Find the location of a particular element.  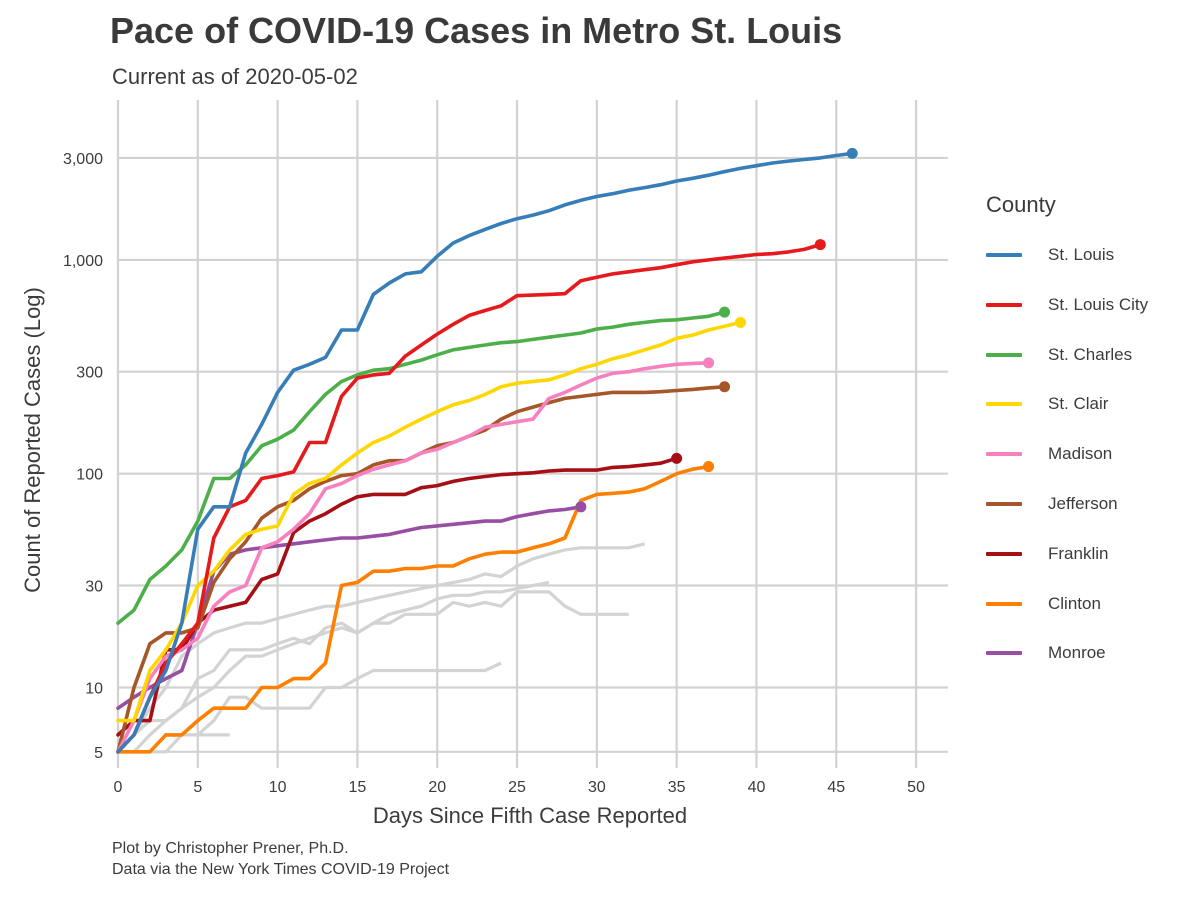

legend-label: St. Charles is located at coordinates (1090, 354).